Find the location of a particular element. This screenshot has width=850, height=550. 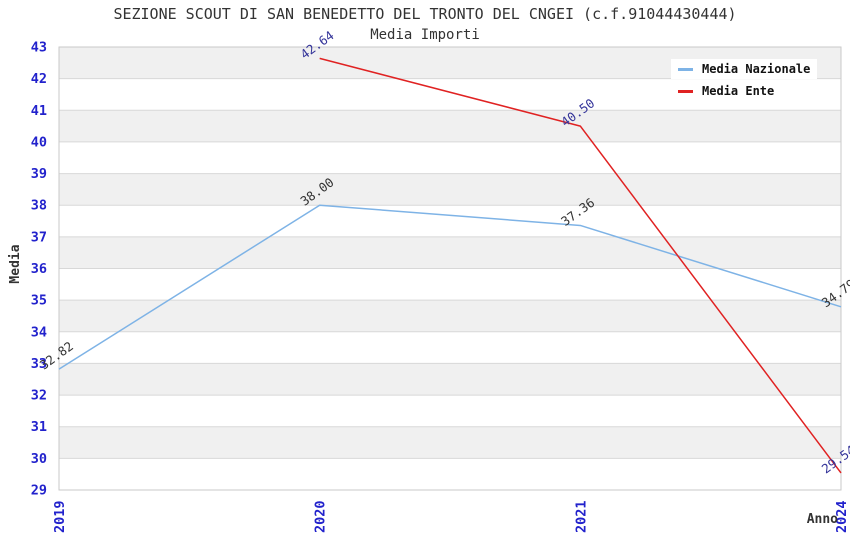

legend-label: Media Nazionale is located at coordinates (756, 69).